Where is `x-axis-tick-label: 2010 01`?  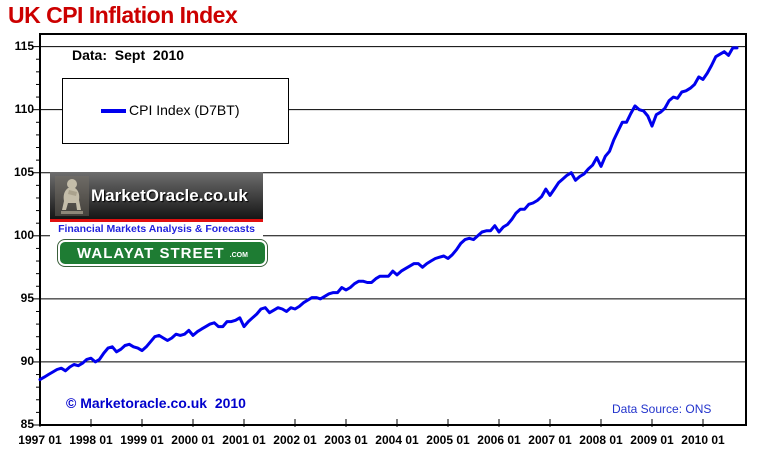 x-axis-tick-label: 2010 01 is located at coordinates (703, 440).